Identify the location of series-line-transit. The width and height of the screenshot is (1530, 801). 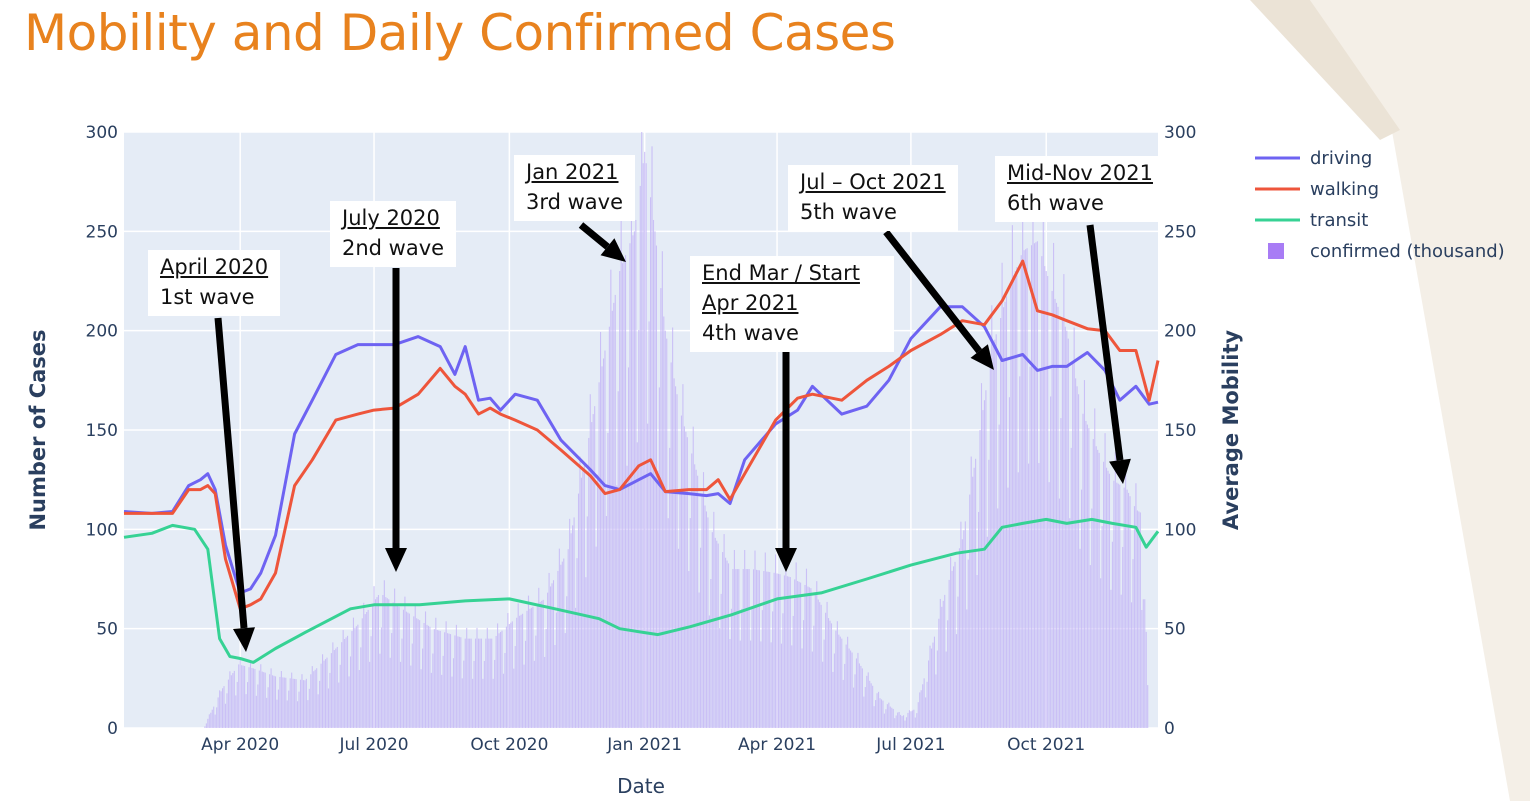
(641, 590).